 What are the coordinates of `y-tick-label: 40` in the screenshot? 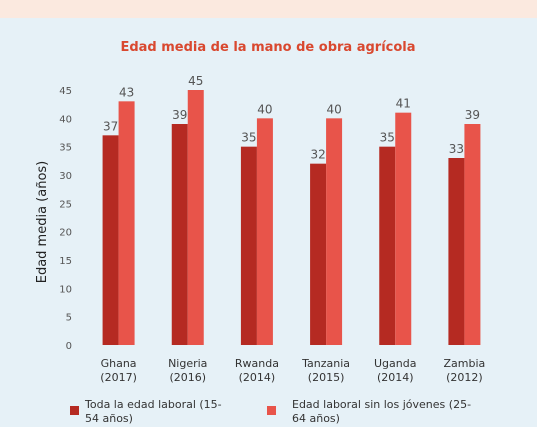 It's located at (65, 119).